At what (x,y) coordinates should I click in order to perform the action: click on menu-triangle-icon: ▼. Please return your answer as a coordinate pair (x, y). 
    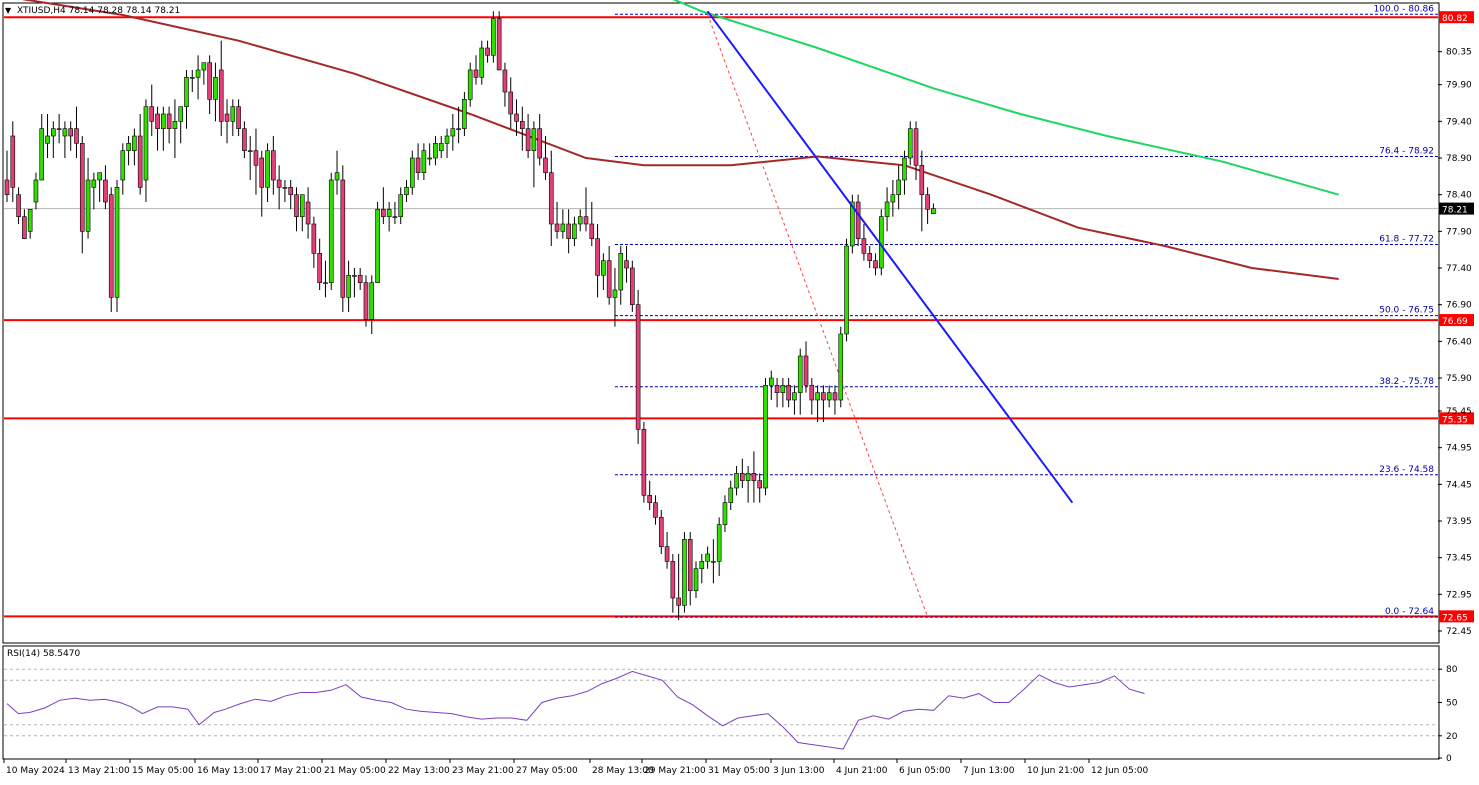
    Looking at the image, I should click on (8, 10).